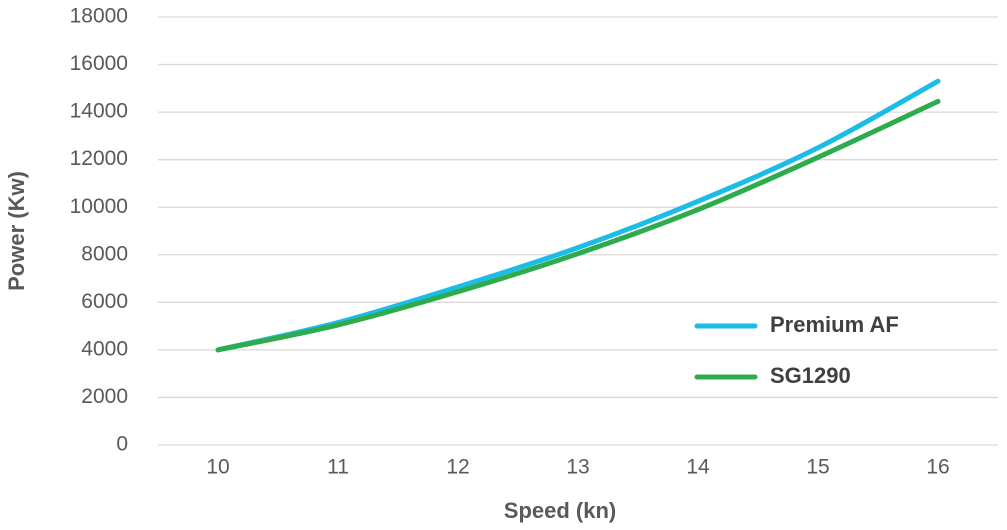  What do you see at coordinates (16, 231) in the screenshot?
I see `y-axis-title: Power (Kw)` at bounding box center [16, 231].